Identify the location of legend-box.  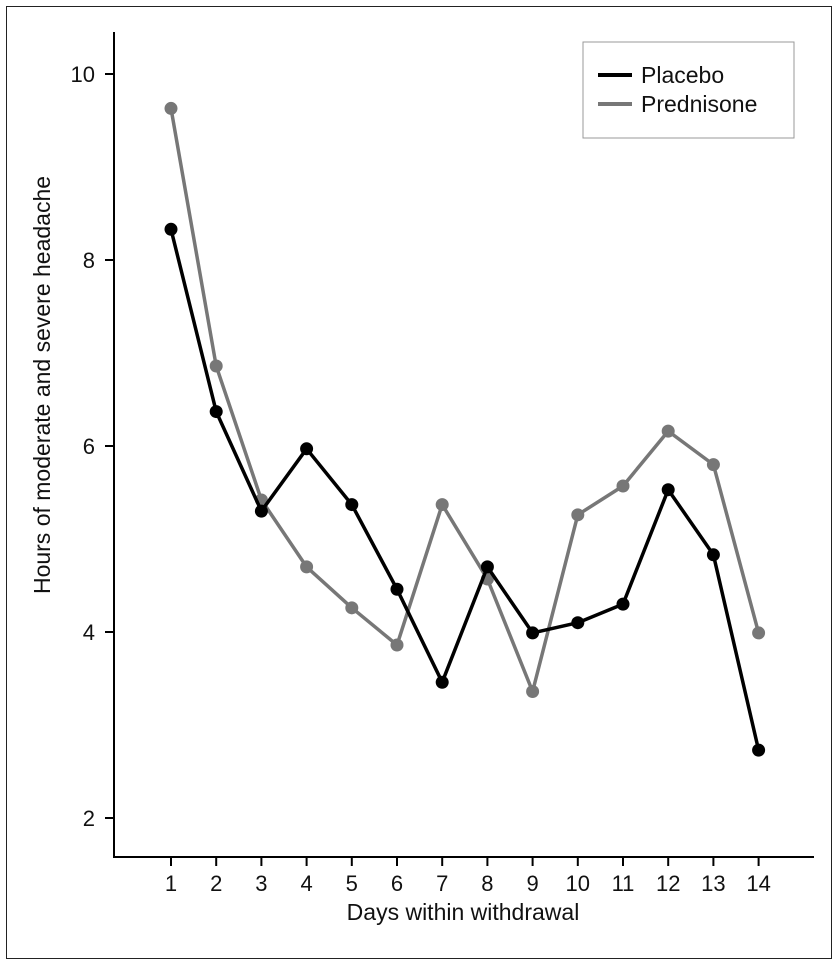
(688, 90).